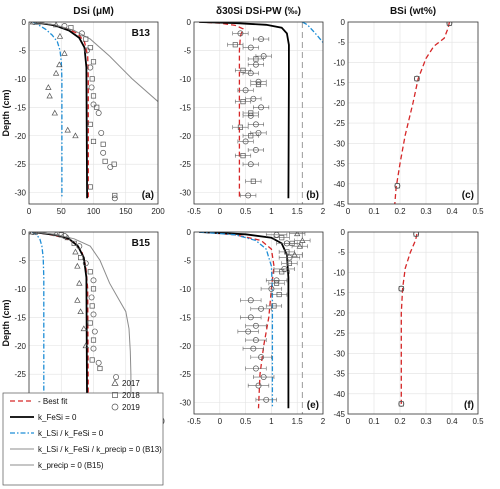 The image size is (500, 489). Describe the element at coordinates (131, 383) in the screenshot. I see `legend-marker-label-2017: 2017` at that location.